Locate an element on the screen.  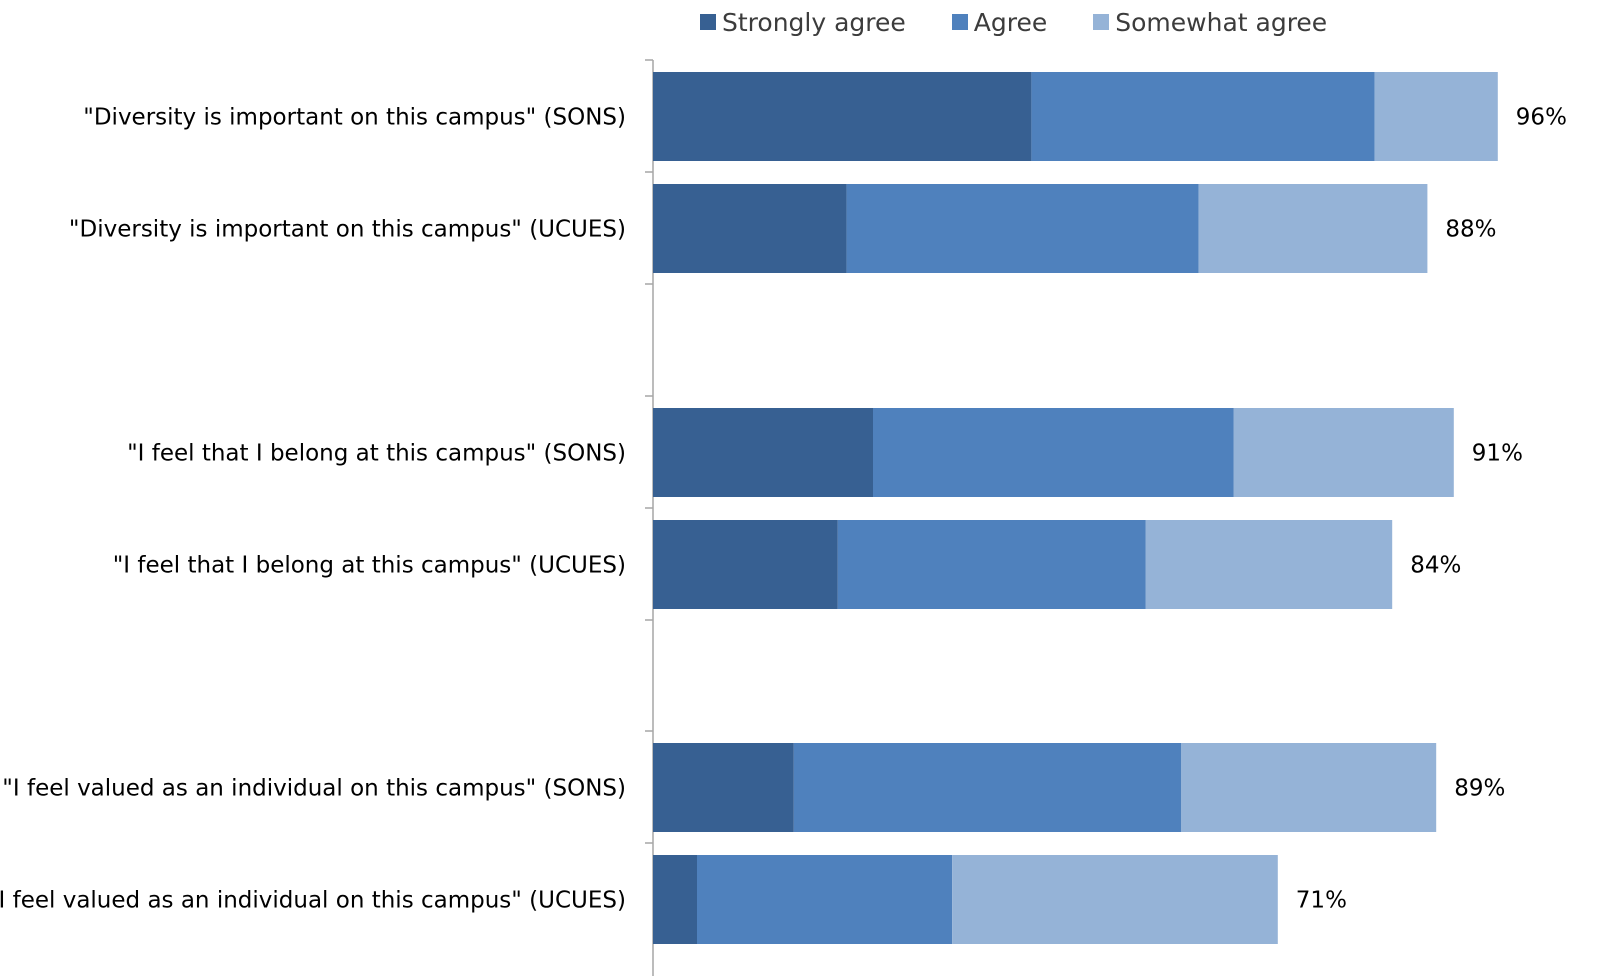
legend-item-agree: Agree is located at coordinates (999, 22).